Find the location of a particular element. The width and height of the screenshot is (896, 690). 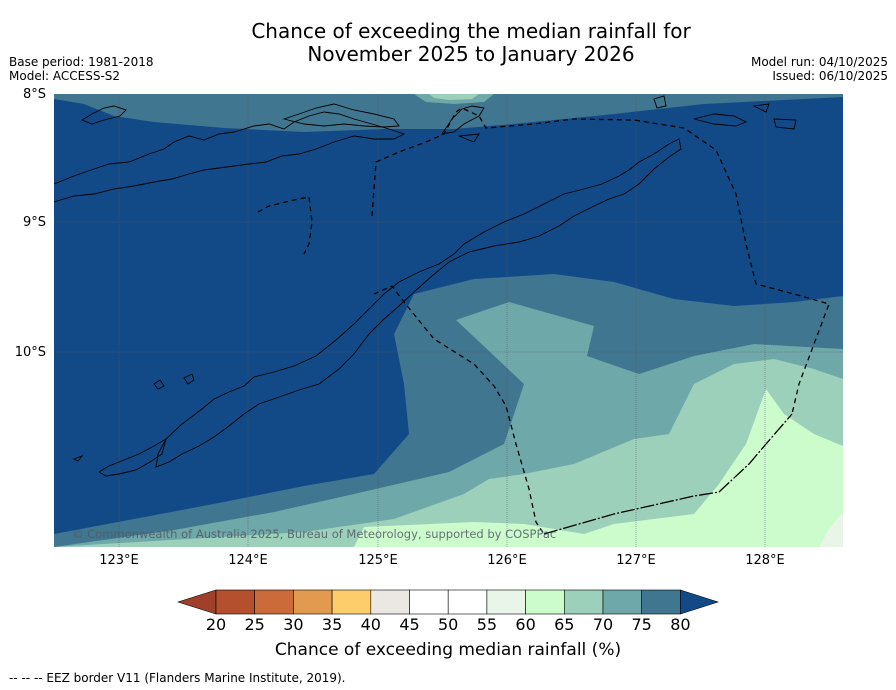

colorbar-tick-45: 45 is located at coordinates (409, 624).